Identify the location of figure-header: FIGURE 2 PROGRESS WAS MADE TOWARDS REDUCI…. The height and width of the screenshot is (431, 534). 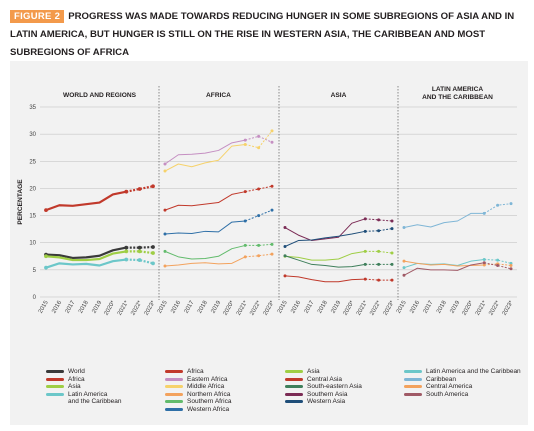
(269, 33).